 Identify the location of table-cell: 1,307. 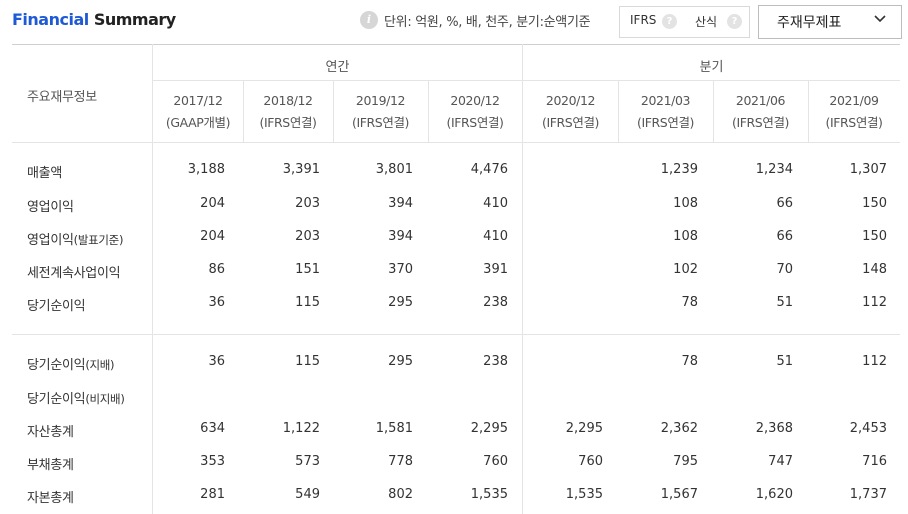
(868, 169).